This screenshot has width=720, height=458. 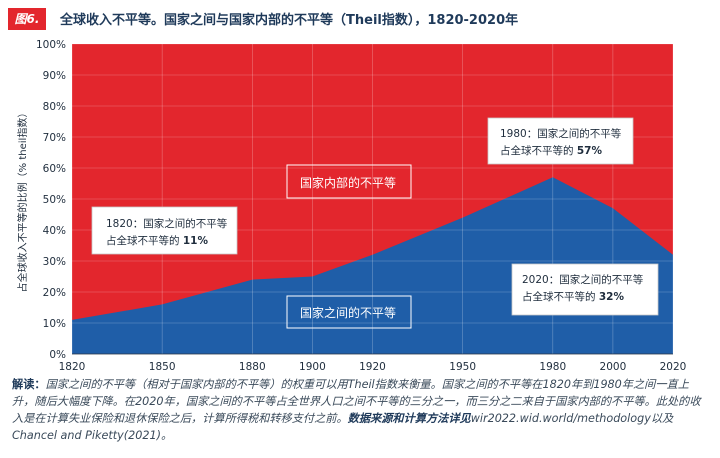 I want to click on y-tick-label: 20%, so click(x=54, y=293).